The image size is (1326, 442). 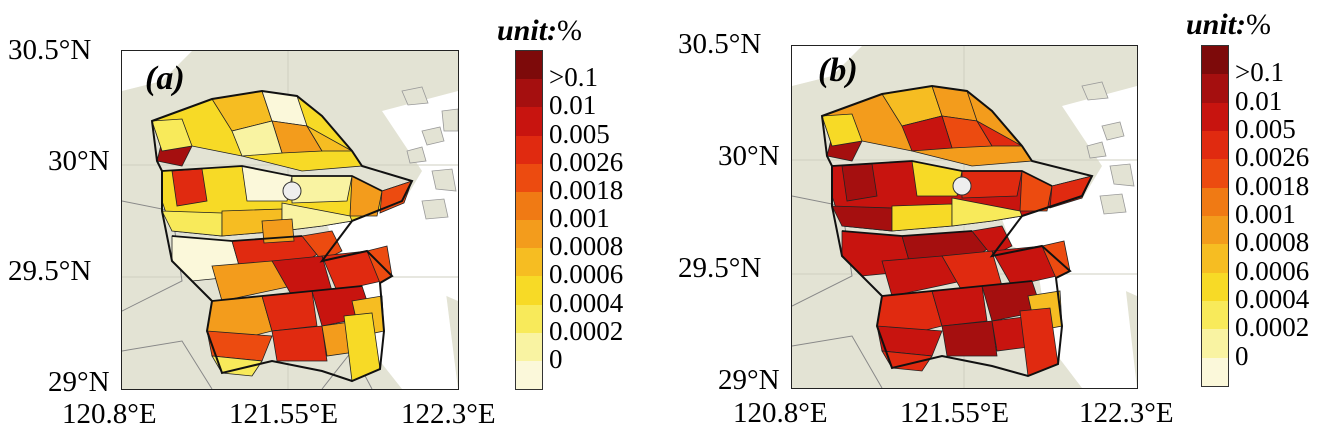 What do you see at coordinates (838, 70) in the screenshot?
I see `panel-label-b: (b)` at bounding box center [838, 70].